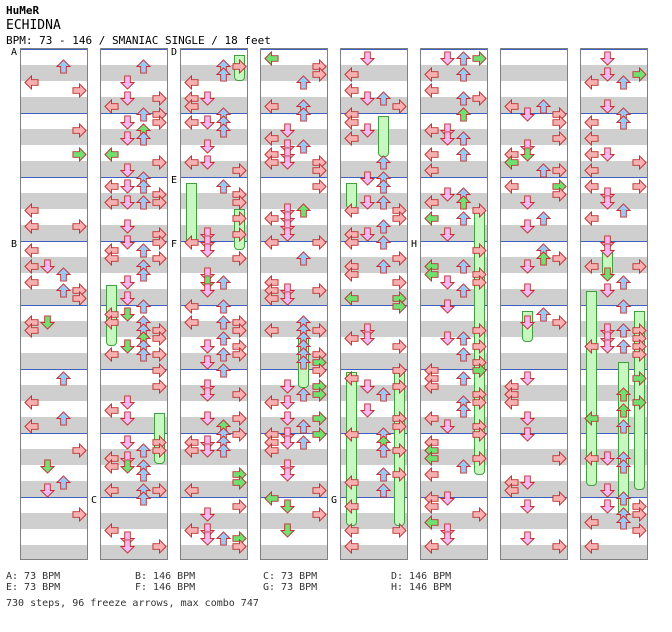  I want to click on section-marker: H, so click(414, 244).